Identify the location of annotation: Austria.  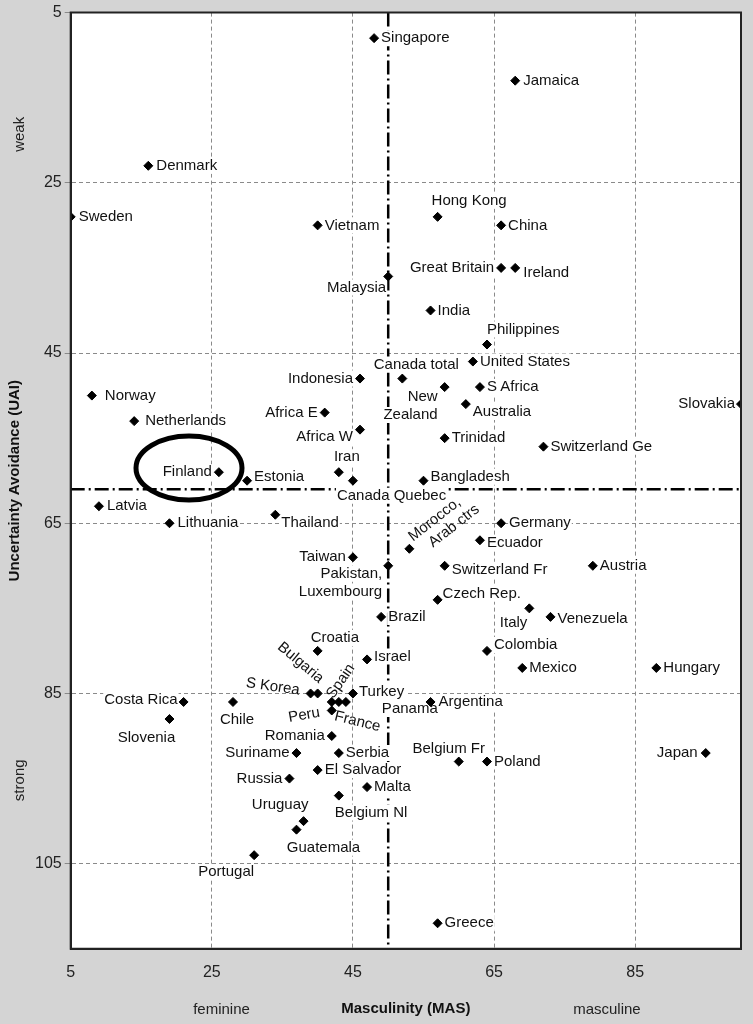
(623, 564).